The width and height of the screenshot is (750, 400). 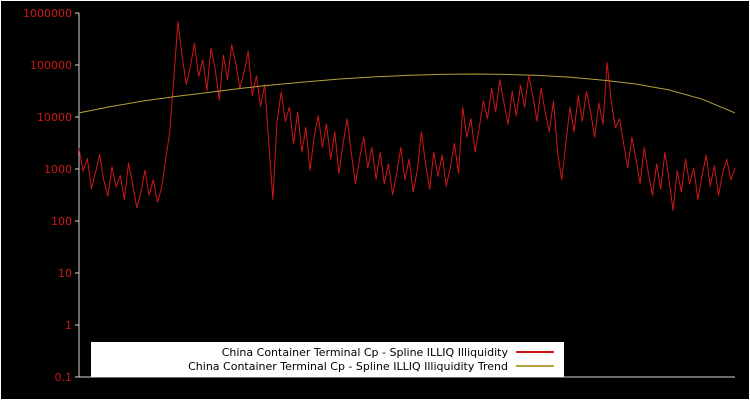 I want to click on legend-line-trend, so click(x=535, y=366).